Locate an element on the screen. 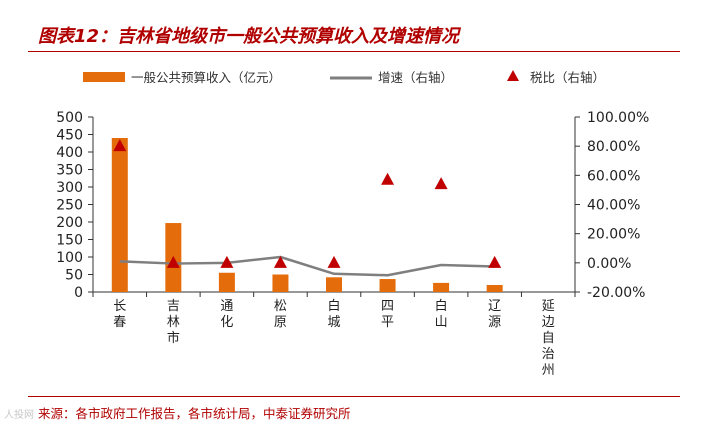 The height and width of the screenshot is (431, 715). bar-白山 is located at coordinates (441, 287).